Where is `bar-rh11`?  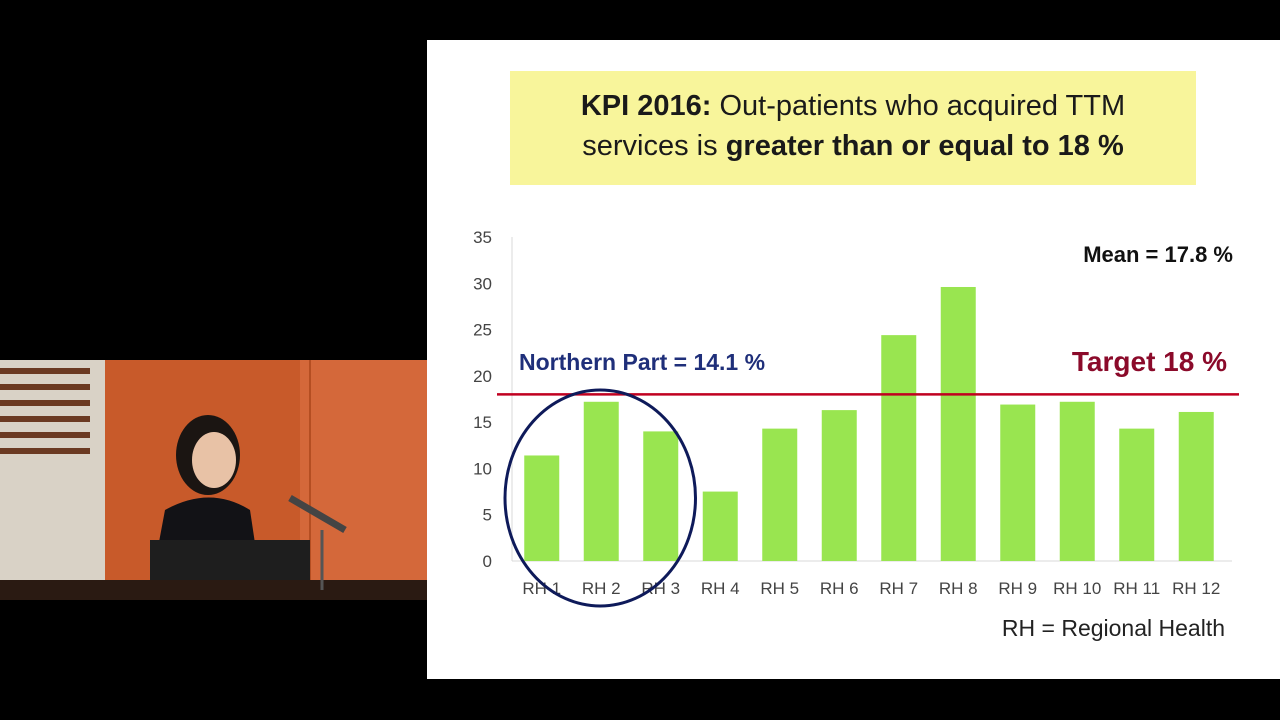 bar-rh11 is located at coordinates (1137, 494).